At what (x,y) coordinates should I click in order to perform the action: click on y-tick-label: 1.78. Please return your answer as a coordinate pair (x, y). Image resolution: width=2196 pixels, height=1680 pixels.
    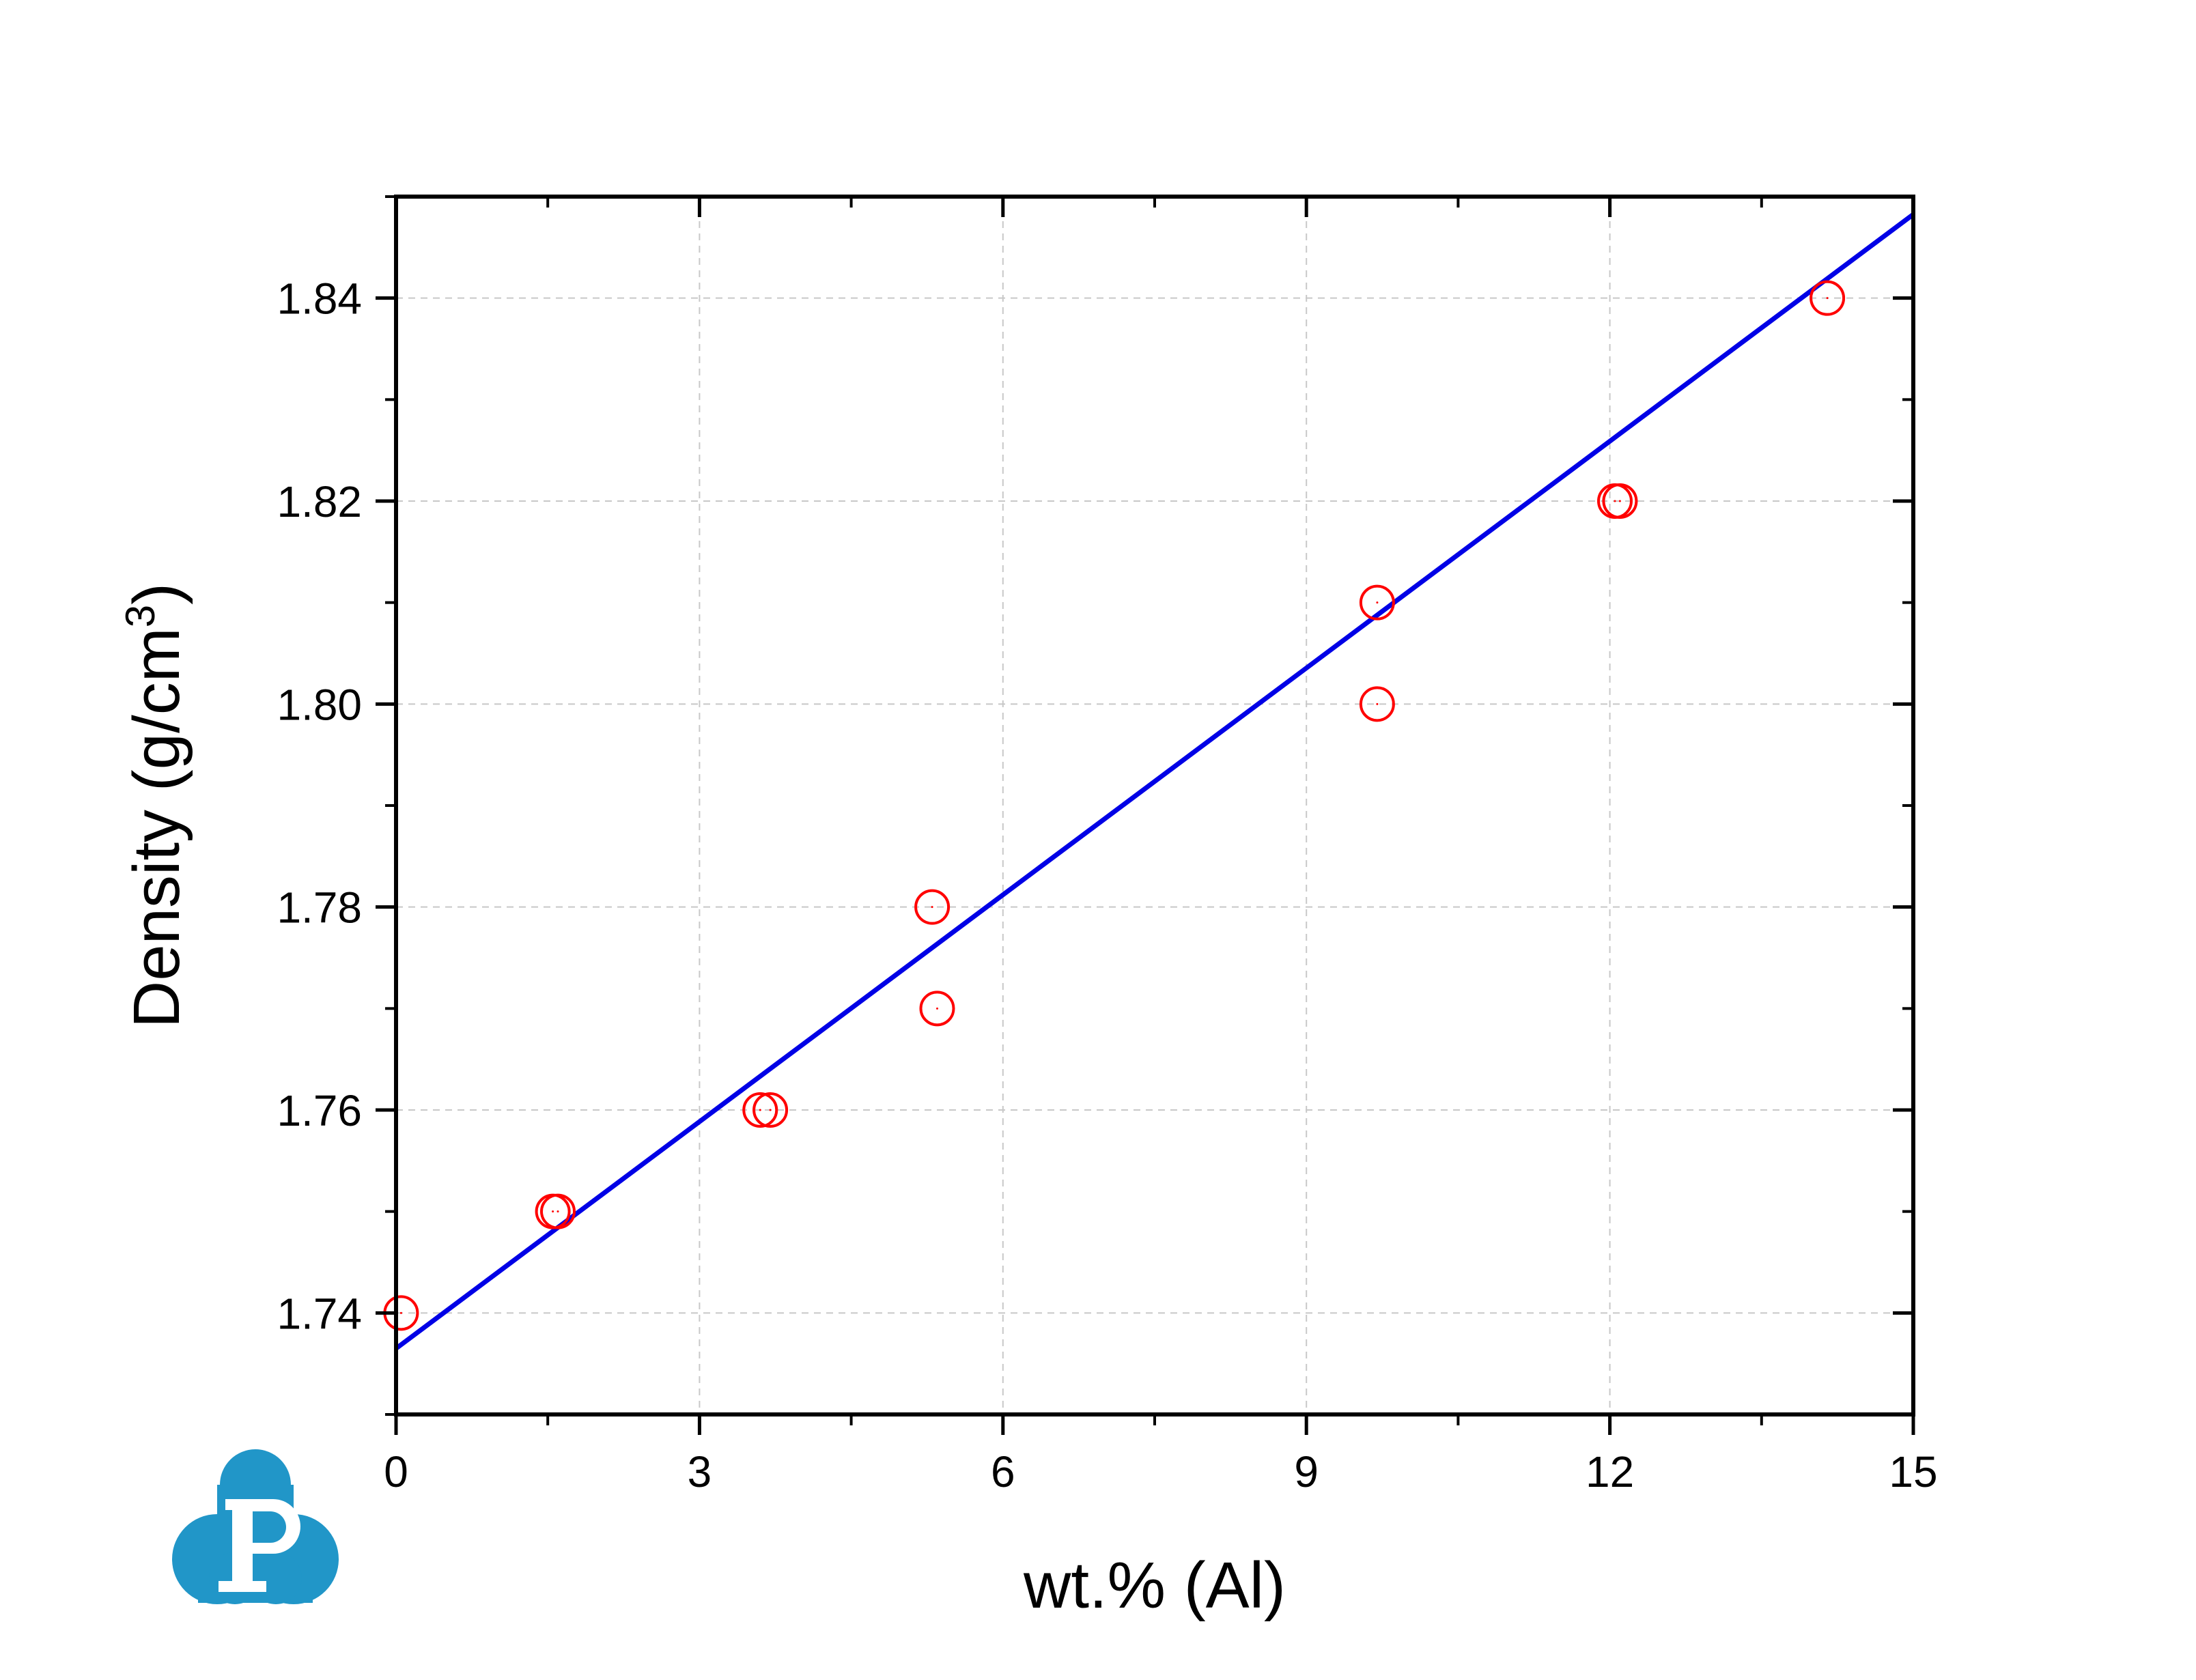
    Looking at the image, I should click on (320, 907).